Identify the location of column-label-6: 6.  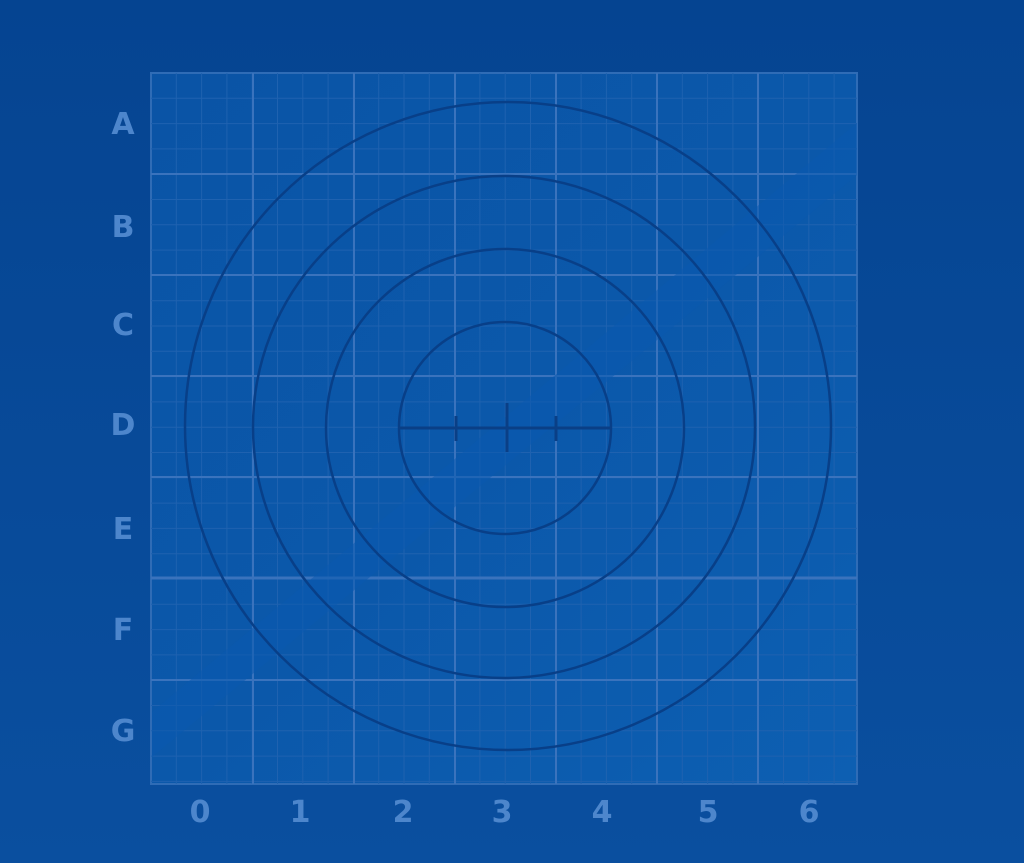
(809, 812).